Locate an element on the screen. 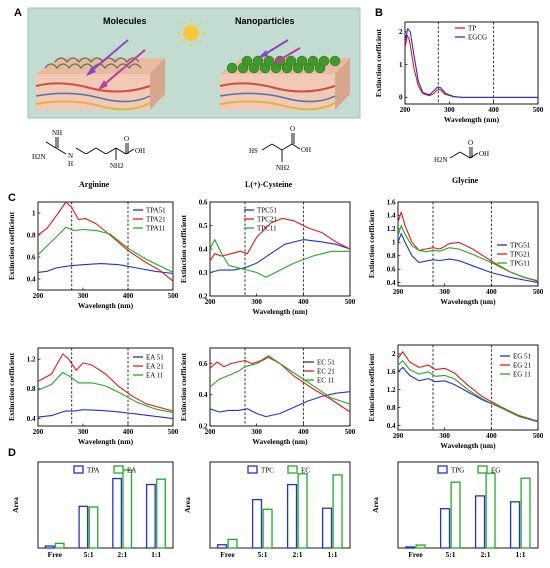  legend-swatch is located at coordinates (252, 469).